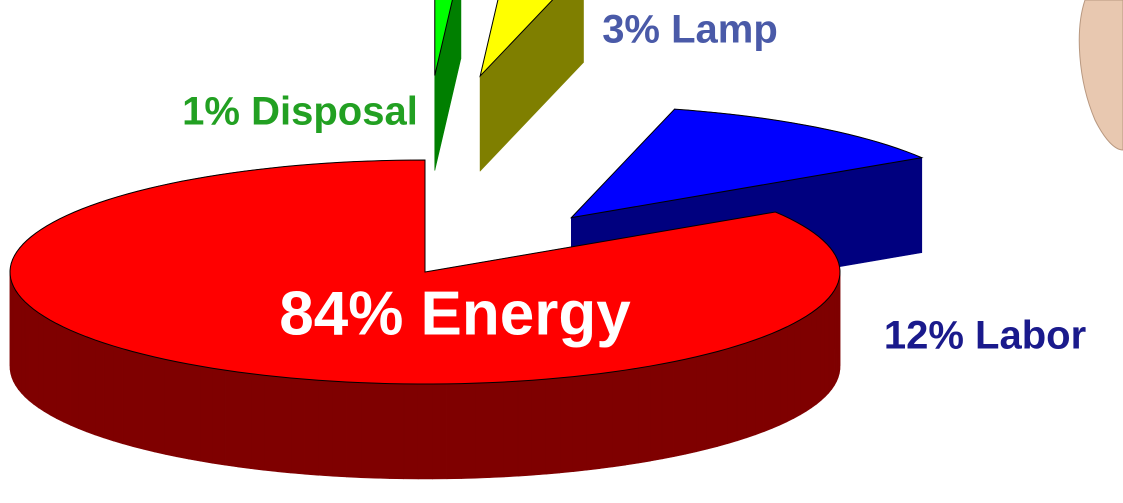  Describe the element at coordinates (690, 30) in the screenshot. I see `data-label: 3% Lamp` at that location.